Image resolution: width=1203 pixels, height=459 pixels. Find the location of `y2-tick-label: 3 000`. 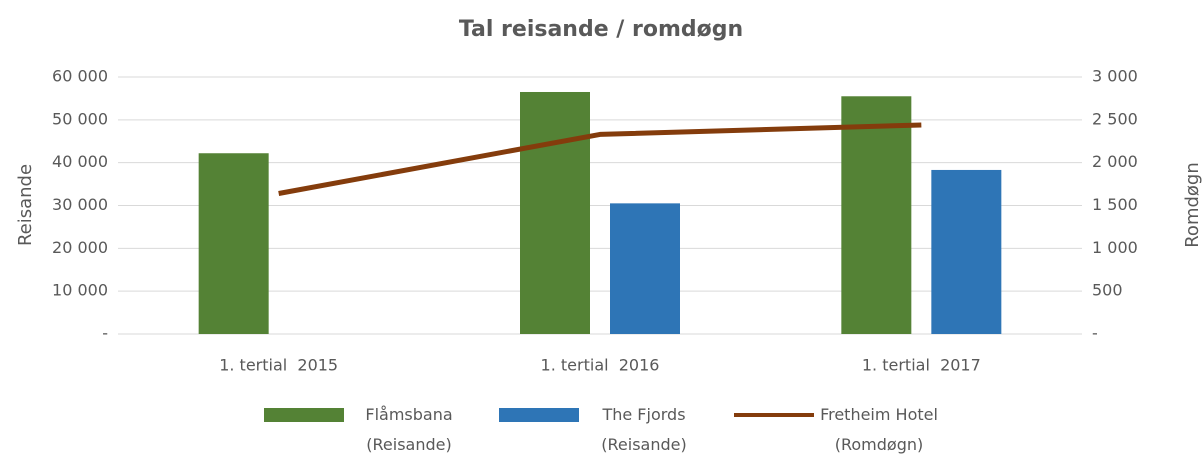

y2-tick-label: 3 000 is located at coordinates (1115, 76).